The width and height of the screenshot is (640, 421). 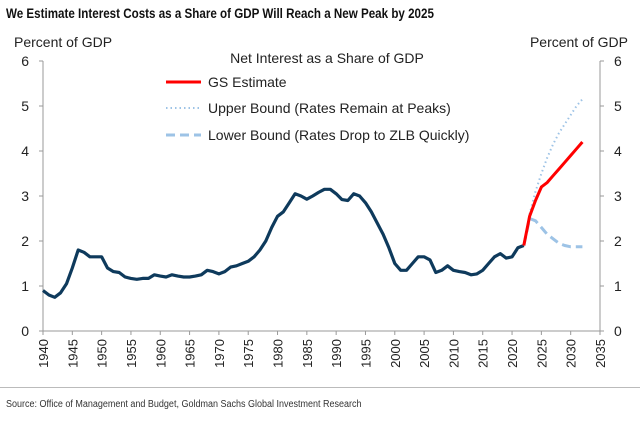 What do you see at coordinates (512, 353) in the screenshot?
I see `x-tick-label: 2020` at bounding box center [512, 353].